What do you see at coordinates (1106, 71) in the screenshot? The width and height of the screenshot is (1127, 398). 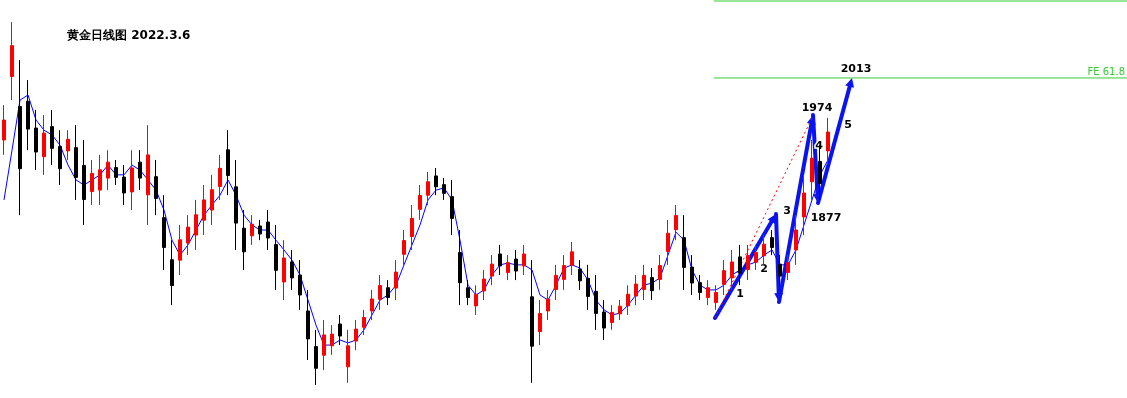 I see `ref-line-label: FE 61.8` at bounding box center [1106, 71].